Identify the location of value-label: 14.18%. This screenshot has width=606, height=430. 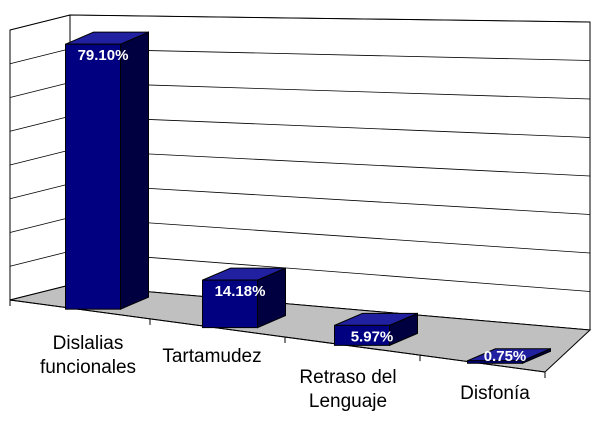
(240, 291).